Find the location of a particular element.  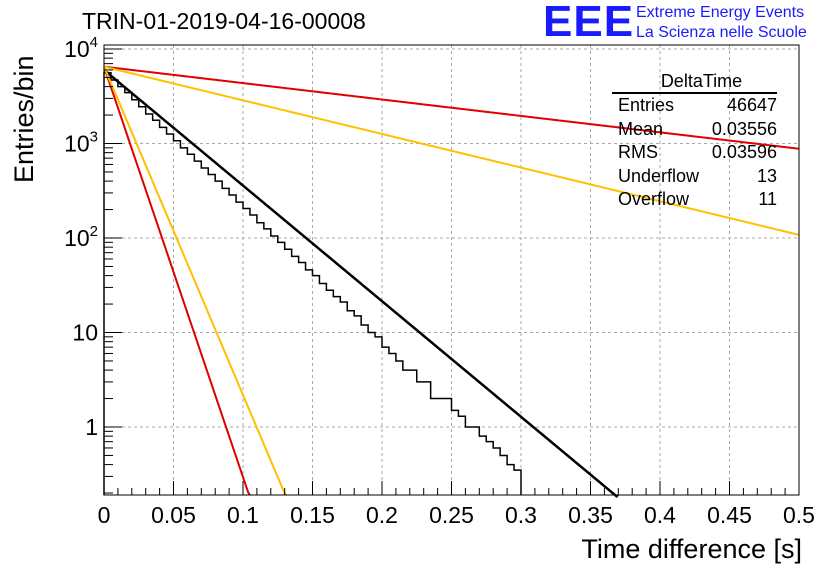

stats-row-entries: Entries 46647 is located at coordinates (694, 106).